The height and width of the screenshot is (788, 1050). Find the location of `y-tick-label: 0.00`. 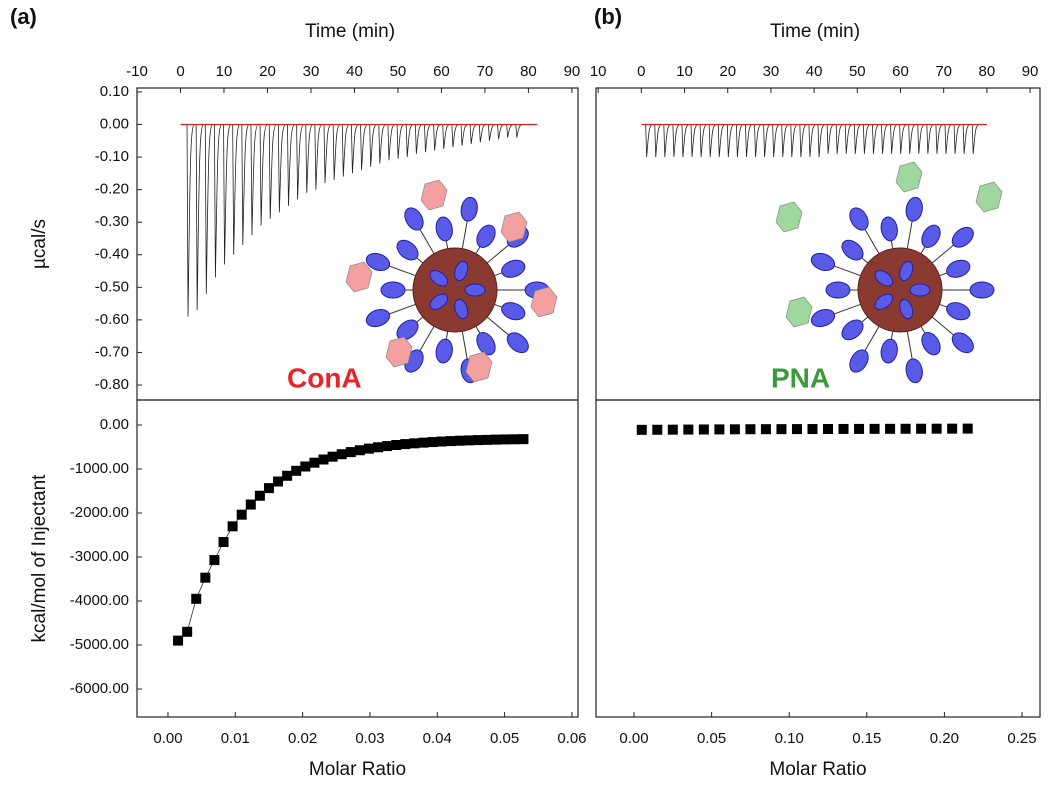

y-tick-label: 0.00 is located at coordinates (114, 123).